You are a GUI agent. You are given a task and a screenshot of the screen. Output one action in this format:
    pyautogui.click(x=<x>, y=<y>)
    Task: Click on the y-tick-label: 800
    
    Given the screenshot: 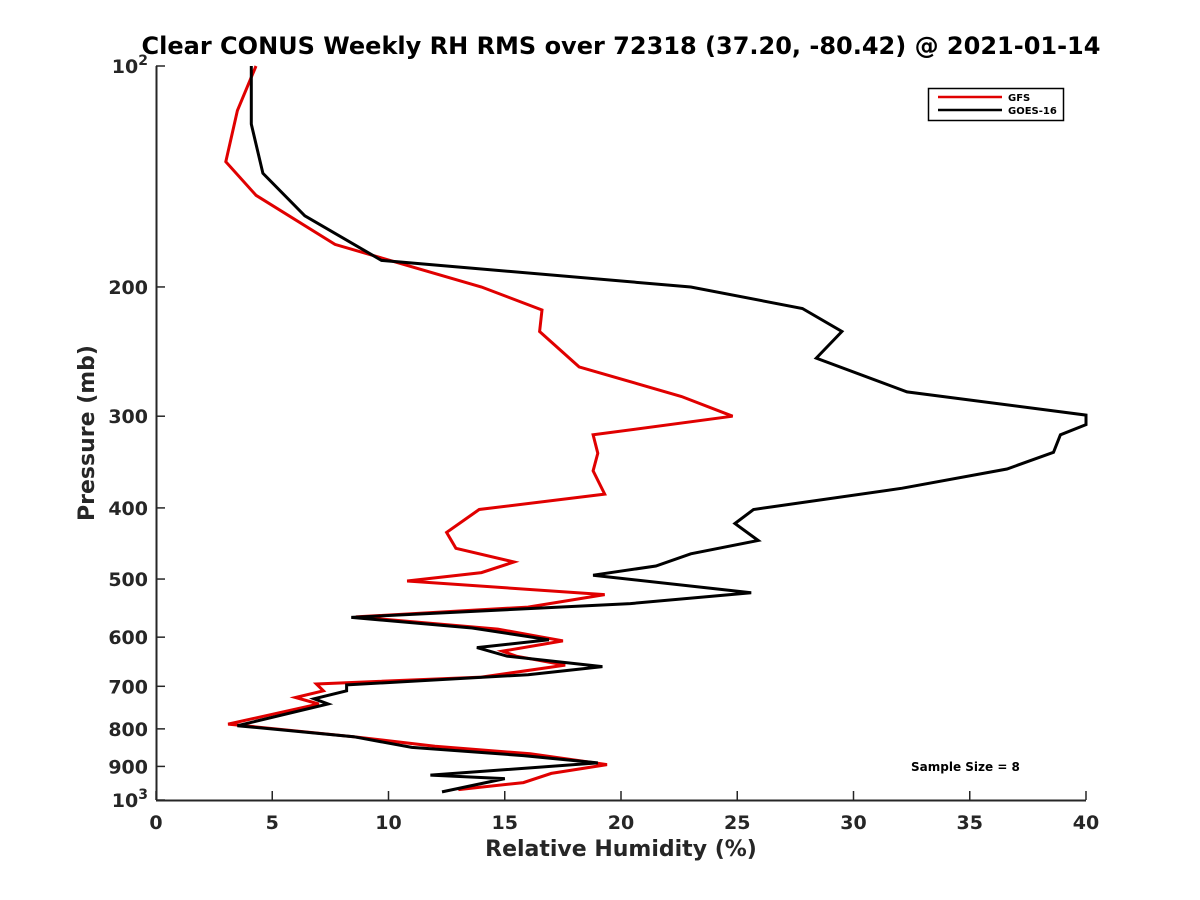 What is the action you would take?
    pyautogui.click(x=128, y=730)
    